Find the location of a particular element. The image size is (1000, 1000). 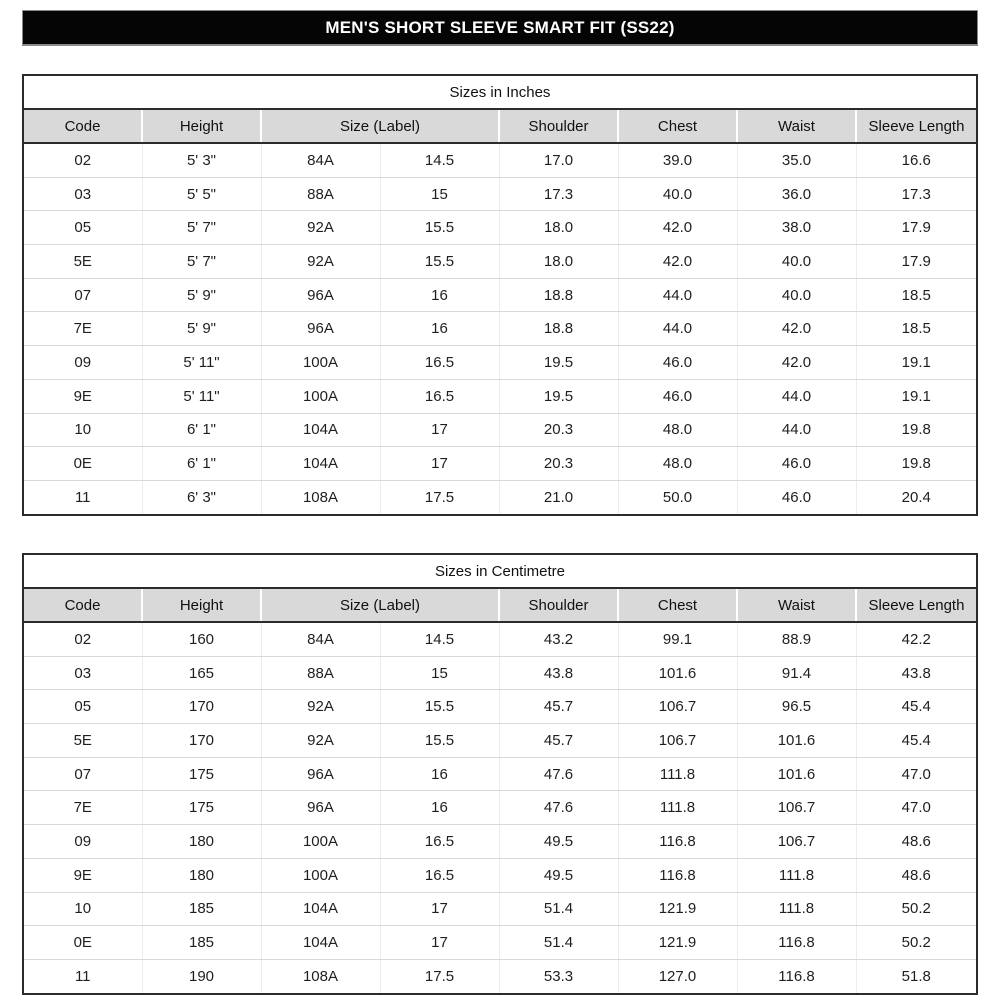

cell: 21.0 is located at coordinates (558, 497).